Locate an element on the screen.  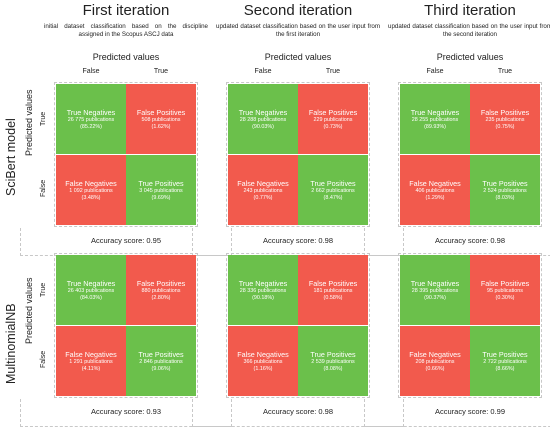
false-positives-cell: False Positives 95 publications (0.30%) is located at coordinates (505, 290).